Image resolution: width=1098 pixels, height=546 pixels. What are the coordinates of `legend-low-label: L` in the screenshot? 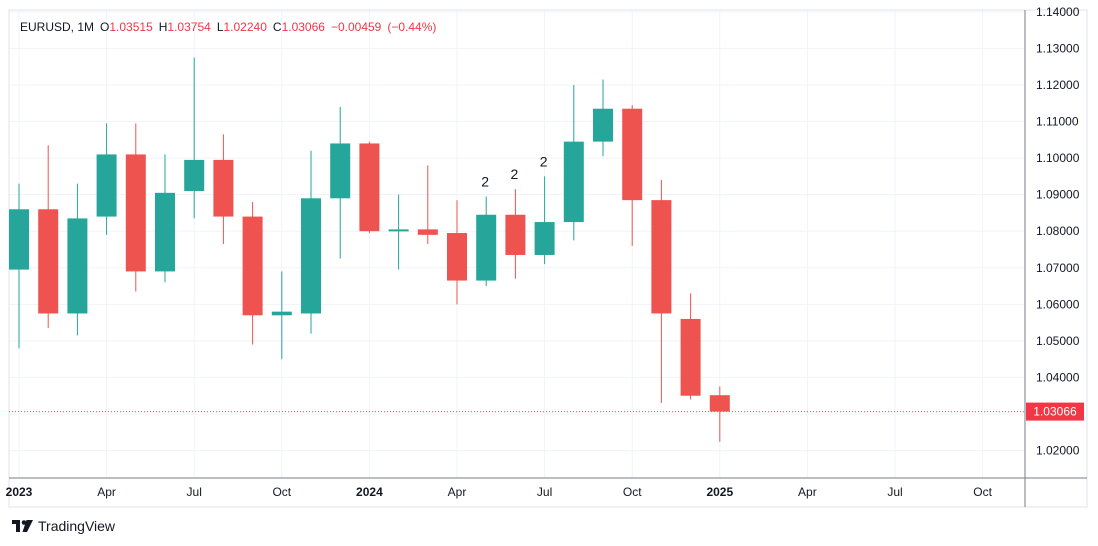 It's located at (220, 27).